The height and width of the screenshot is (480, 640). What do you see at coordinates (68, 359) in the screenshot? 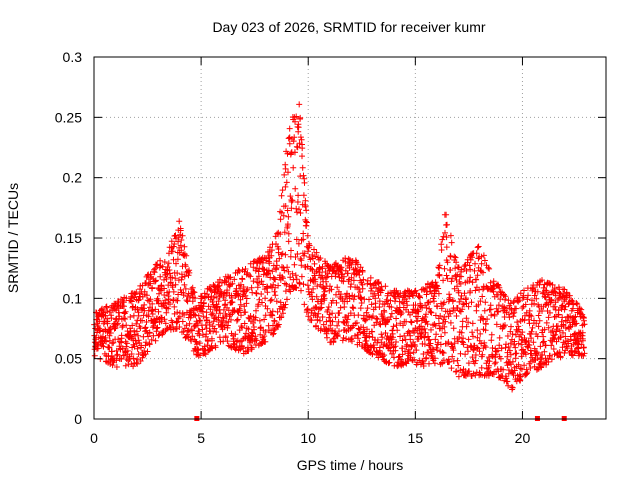
I see `y-tick-label: 0.05` at bounding box center [68, 359].